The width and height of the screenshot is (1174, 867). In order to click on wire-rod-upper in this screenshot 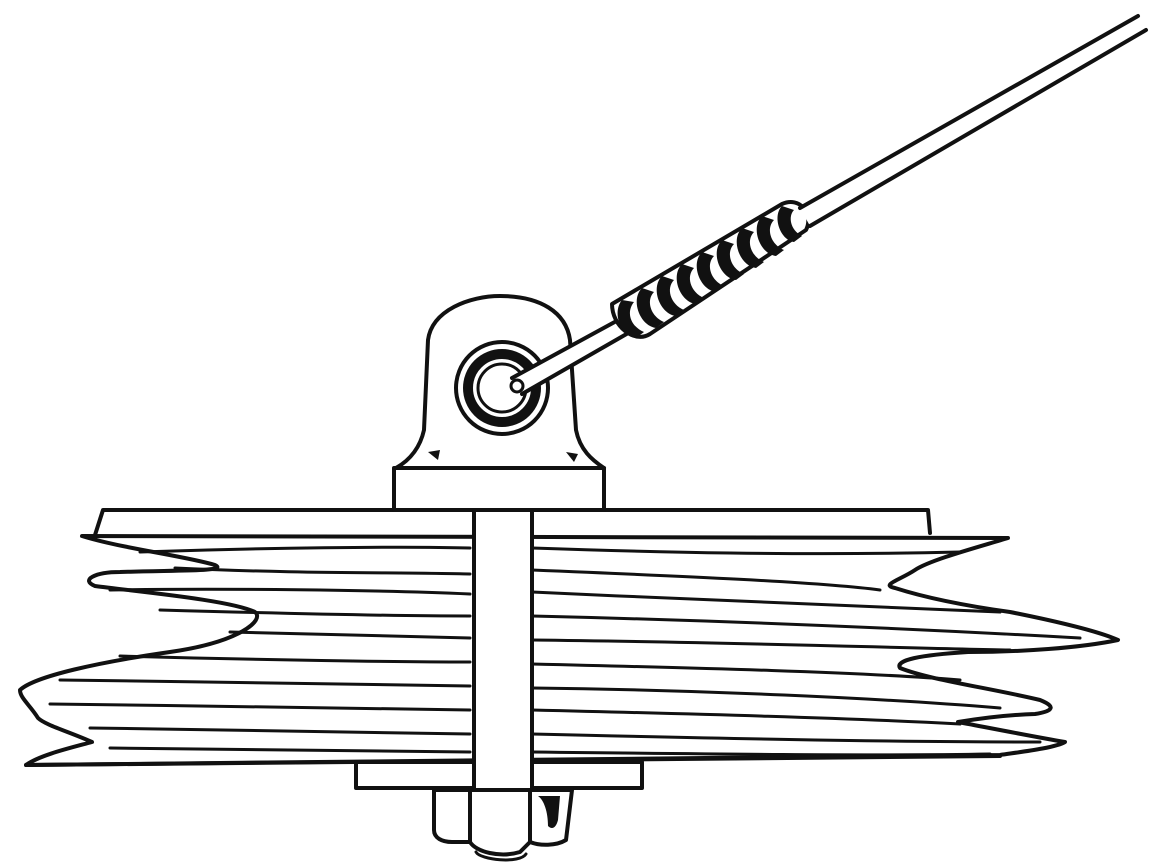, I will do `click(973, 121)`.